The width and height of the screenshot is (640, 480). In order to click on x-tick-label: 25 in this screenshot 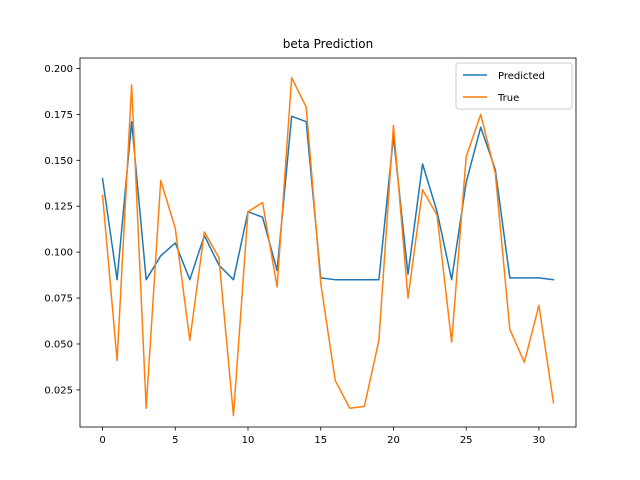, I will do `click(466, 440)`.